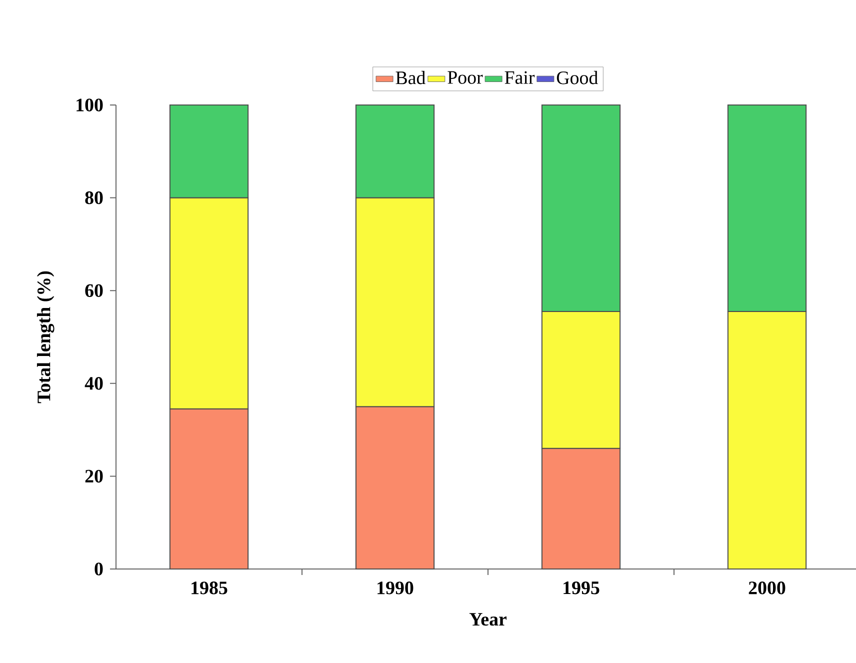 This screenshot has width=856, height=663. I want to click on x-tick-label: 1995, so click(582, 588).